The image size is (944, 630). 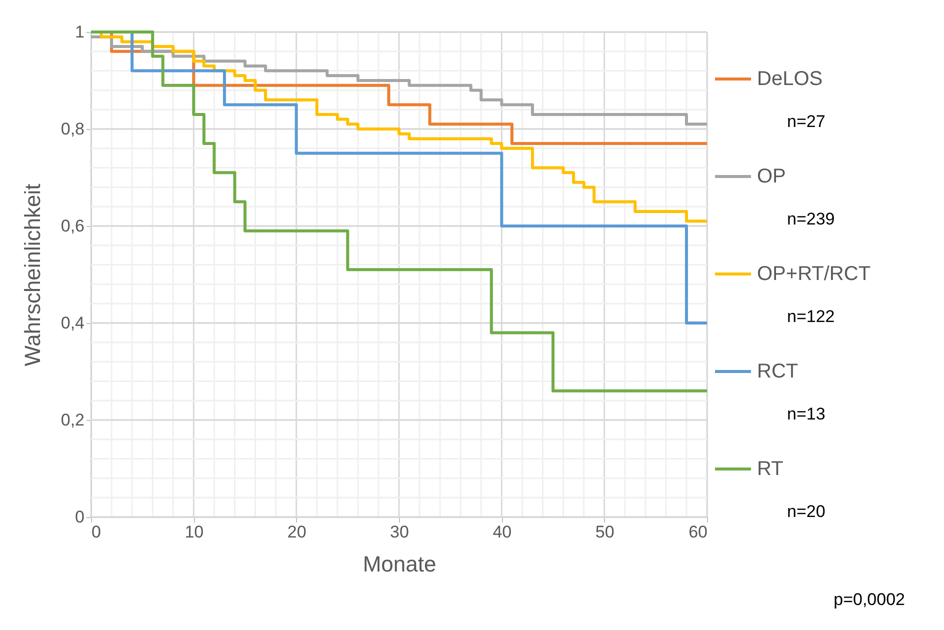 What do you see at coordinates (399, 564) in the screenshot?
I see `x-axis-title: Monate` at bounding box center [399, 564].